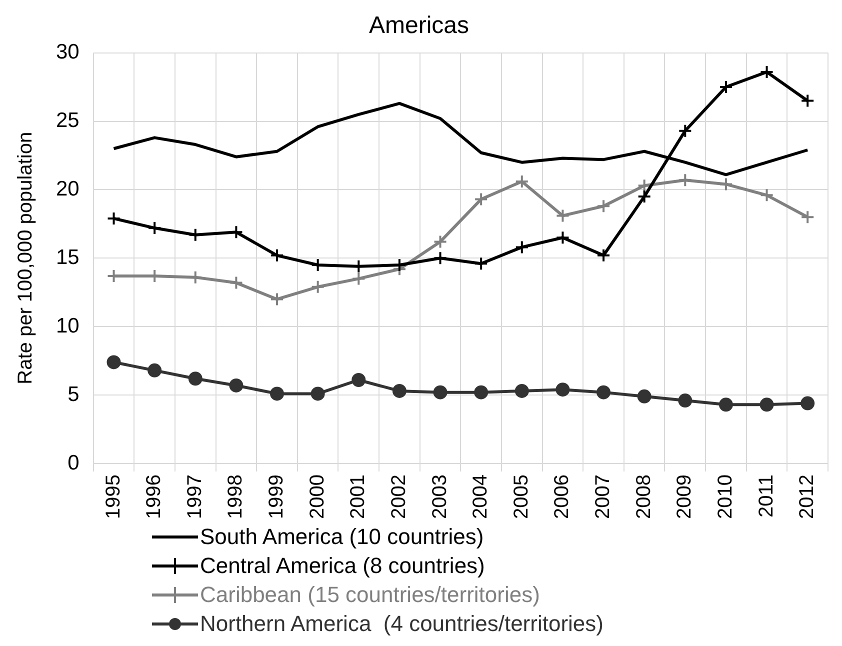 The image size is (842, 646). I want to click on x-tick-label: 2002, so click(399, 497).